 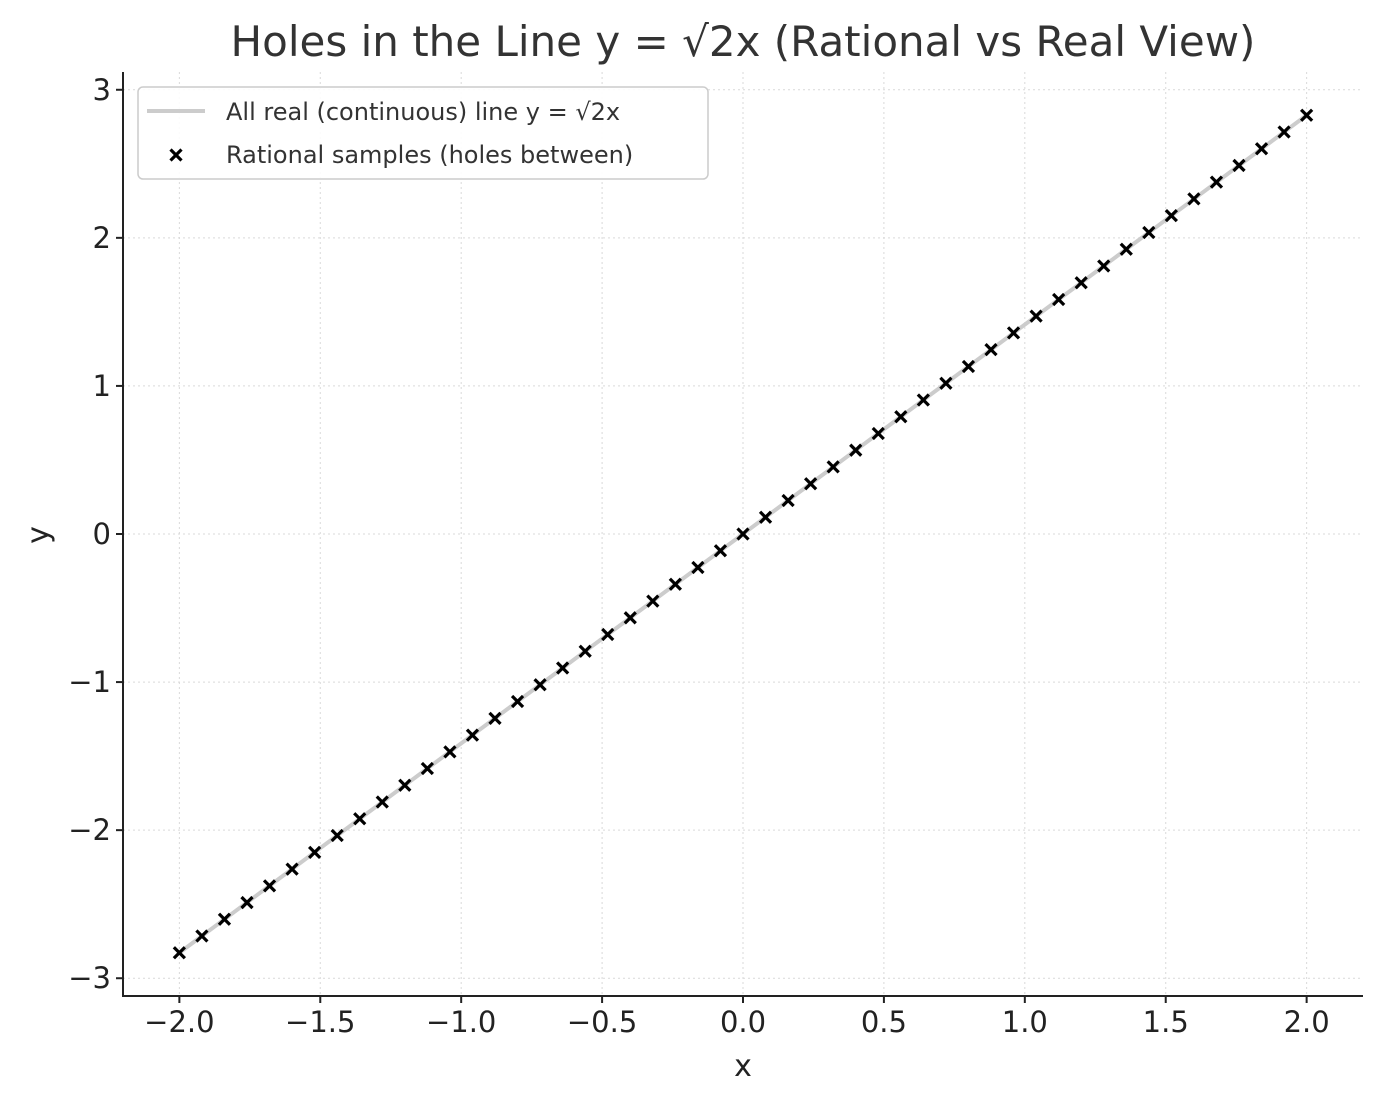 What do you see at coordinates (102, 238) in the screenshot?
I see `y-tick-label: 2` at bounding box center [102, 238].